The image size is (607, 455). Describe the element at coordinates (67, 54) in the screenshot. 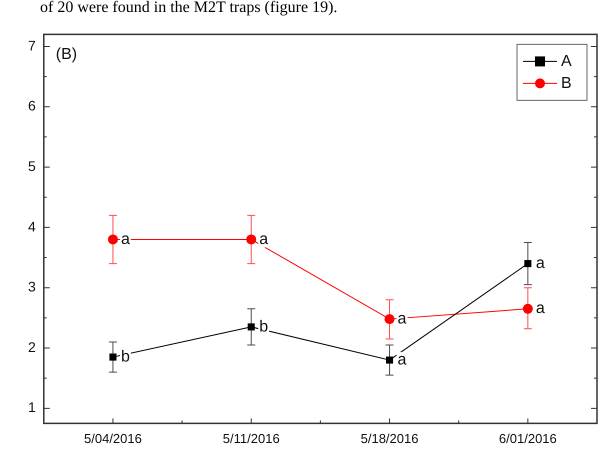

I see `annotation: (B)` at that location.